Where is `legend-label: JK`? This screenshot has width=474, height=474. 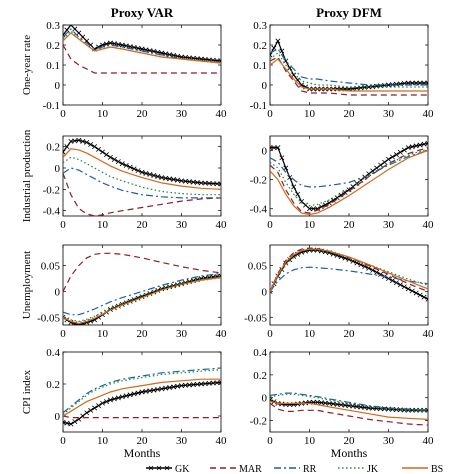 legend-label: JK is located at coordinates (373, 469).